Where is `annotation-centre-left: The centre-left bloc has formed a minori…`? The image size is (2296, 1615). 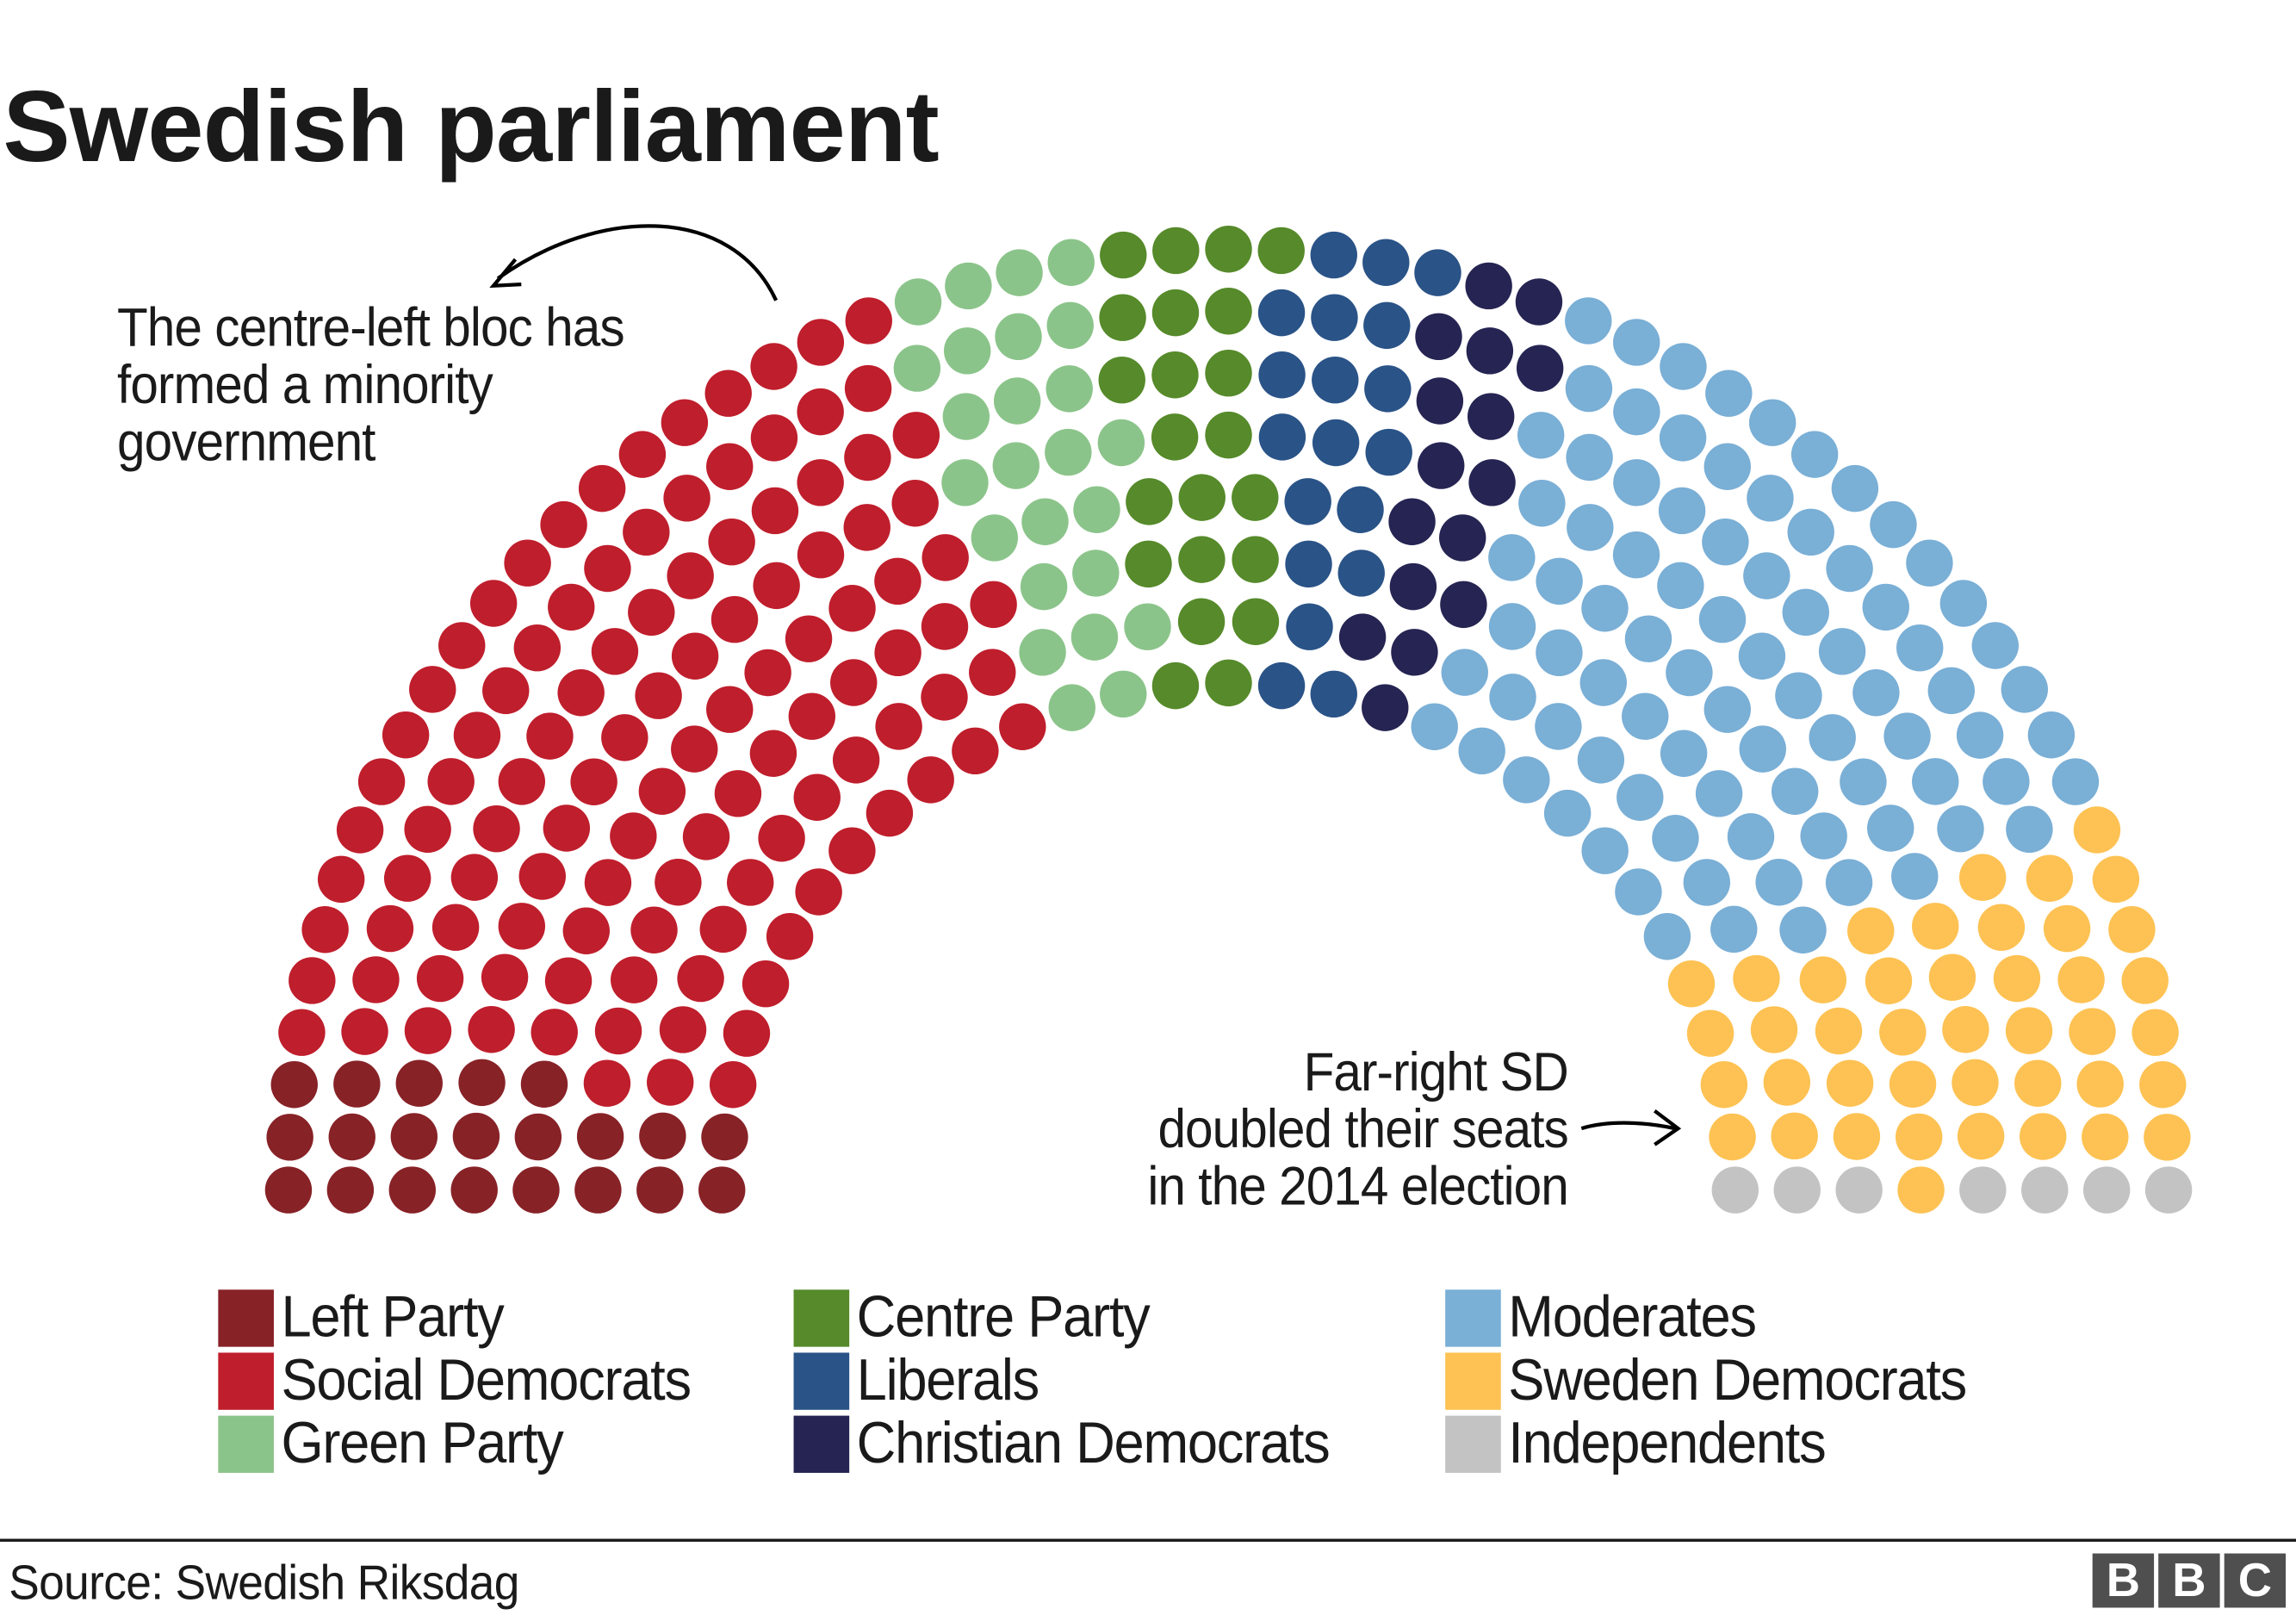
annotation-centre-left: The centre-left bloc has formed a minori… is located at coordinates (371, 384).